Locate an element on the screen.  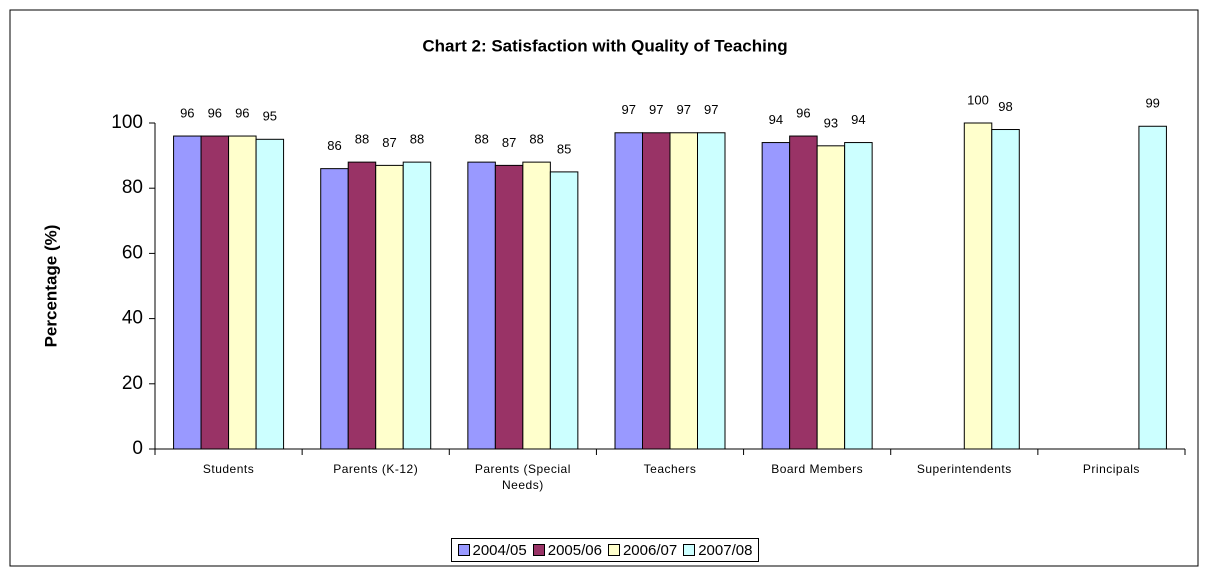
legend-label: 2004/05 is located at coordinates (499, 550).